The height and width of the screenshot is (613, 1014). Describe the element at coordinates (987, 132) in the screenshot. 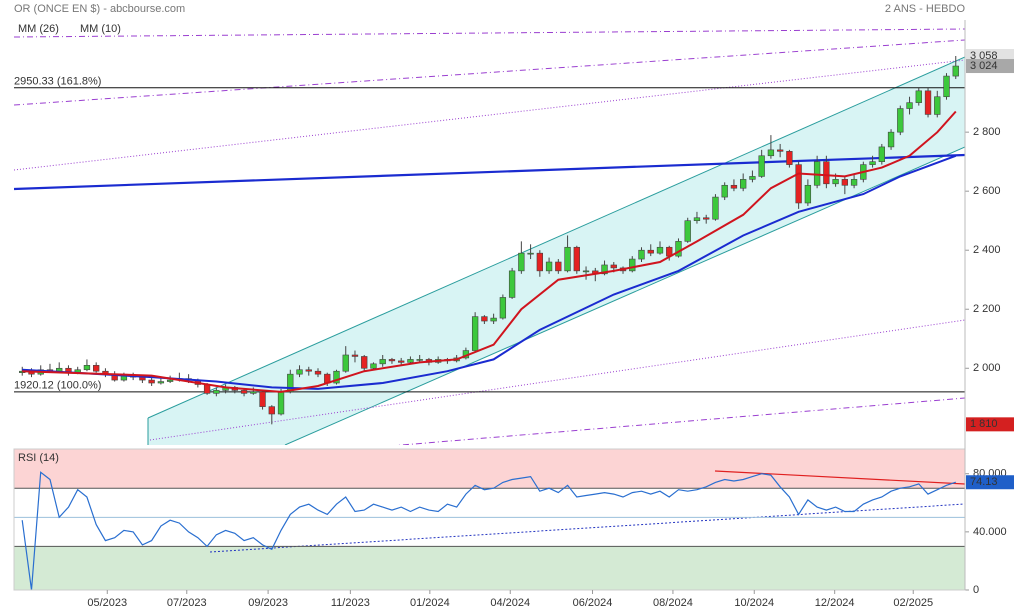

I see `y-tick-label: 2 800` at that location.